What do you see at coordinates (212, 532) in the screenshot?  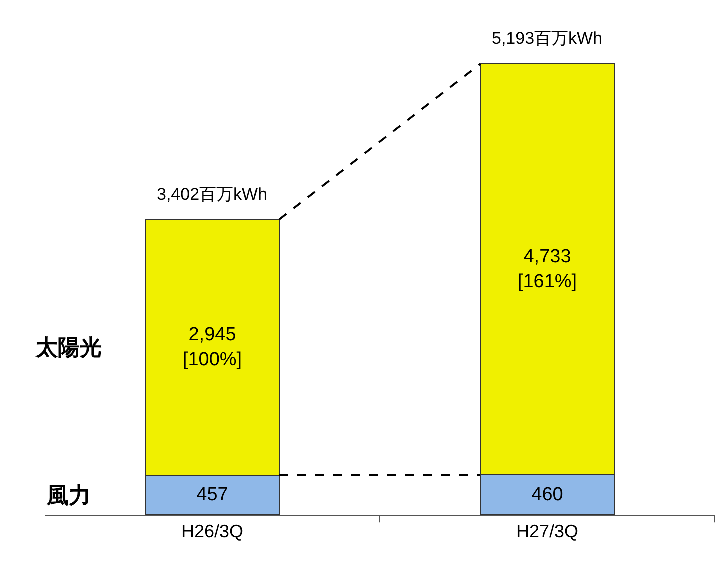 I see `x-tick-label: H26/3Q` at bounding box center [212, 532].